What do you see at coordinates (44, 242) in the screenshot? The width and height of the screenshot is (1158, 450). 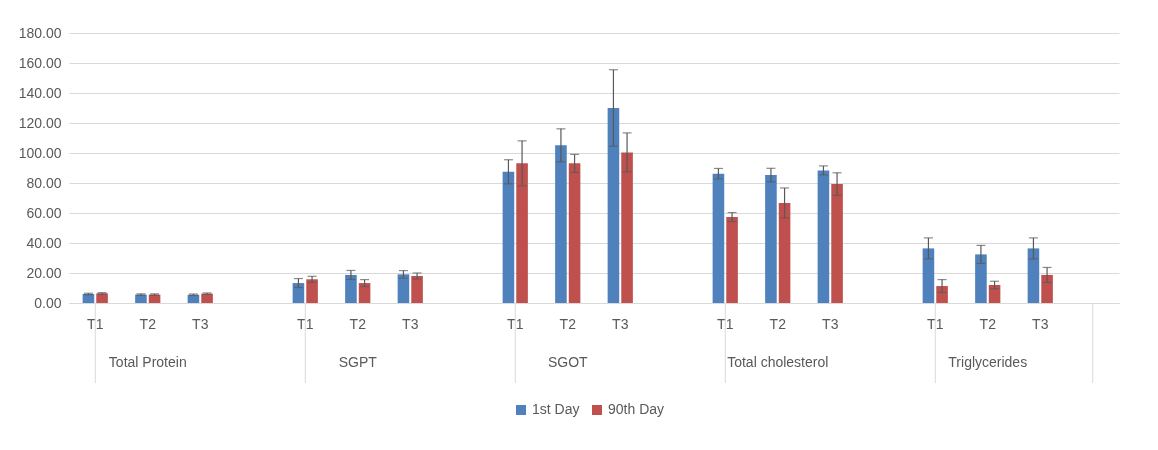 I see `y-tick-label: 40.00` at bounding box center [44, 242].